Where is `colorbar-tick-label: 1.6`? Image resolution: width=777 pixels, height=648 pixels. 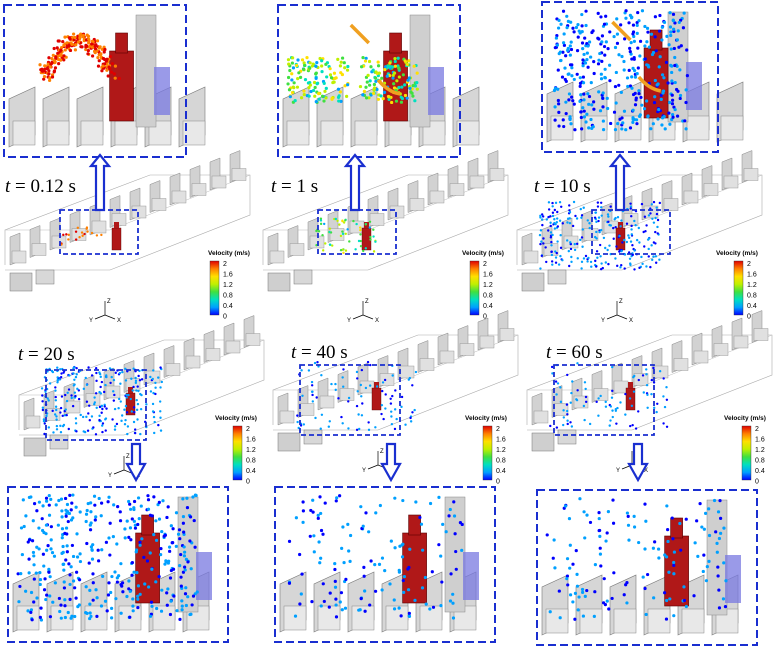
colorbar-tick-label: 1.6 is located at coordinates (251, 440).